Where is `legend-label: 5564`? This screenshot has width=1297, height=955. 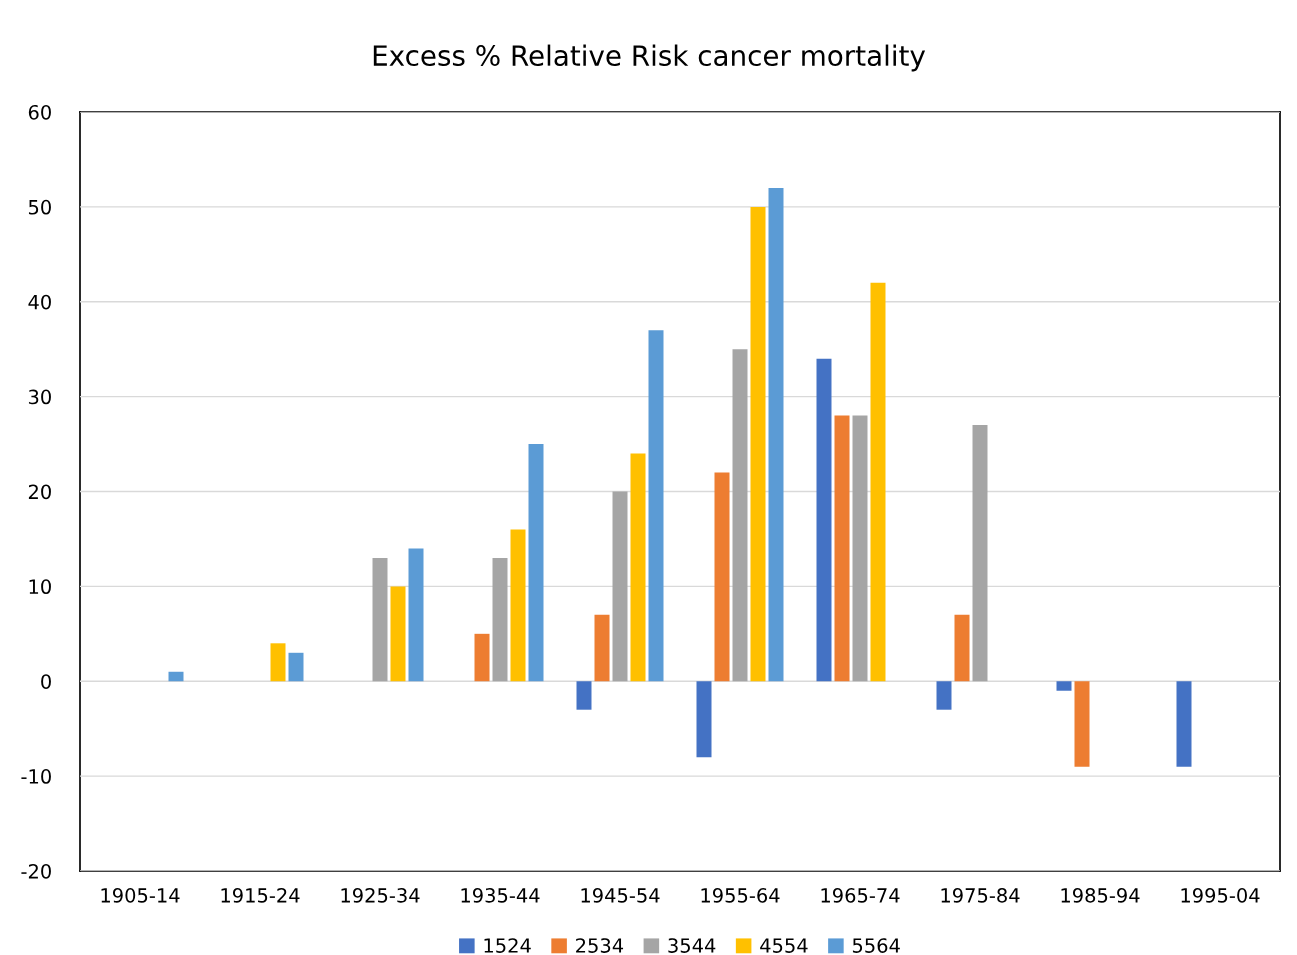 legend-label: 5564 is located at coordinates (876, 945).